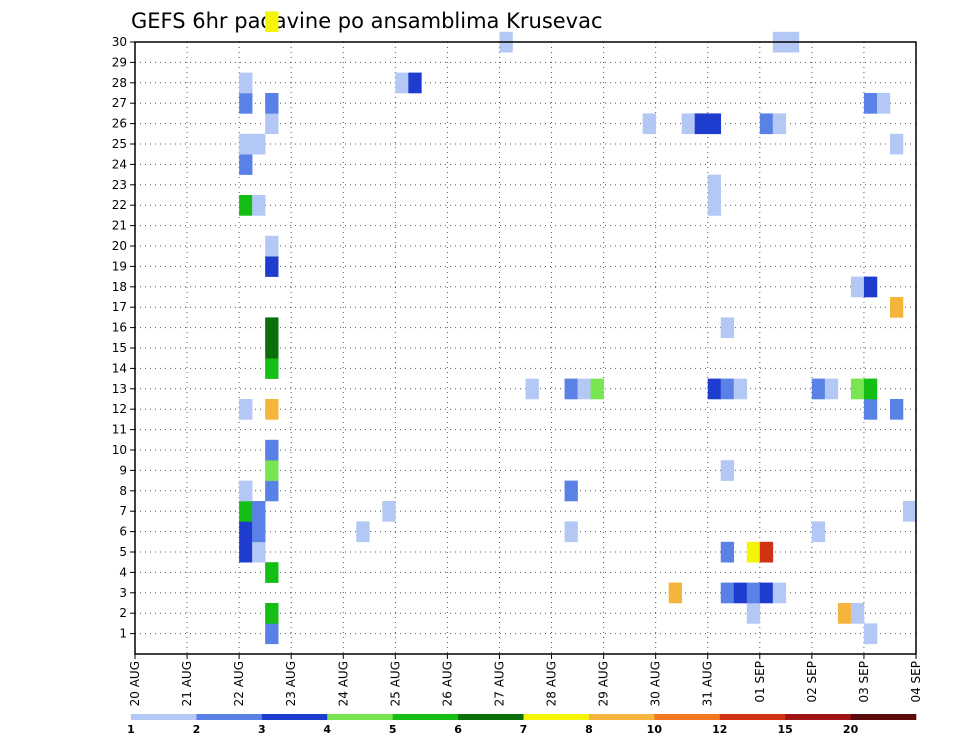 The height and width of the screenshot is (742, 960). I want to click on y-tick-label: 13, so click(119, 389).